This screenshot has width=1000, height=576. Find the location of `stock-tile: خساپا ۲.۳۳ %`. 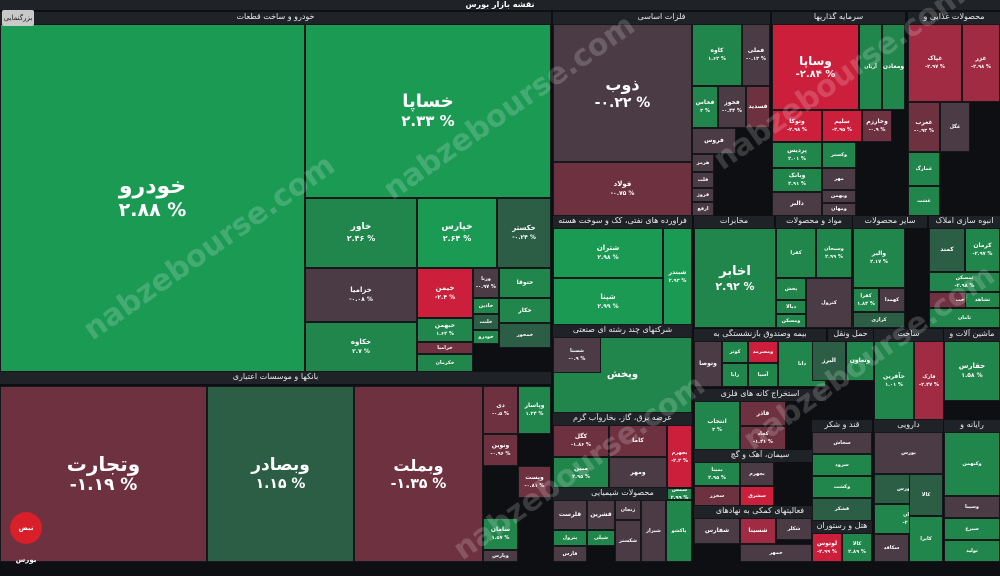

stock-tile: خساپا ۲.۳۳ % is located at coordinates (428, 111).